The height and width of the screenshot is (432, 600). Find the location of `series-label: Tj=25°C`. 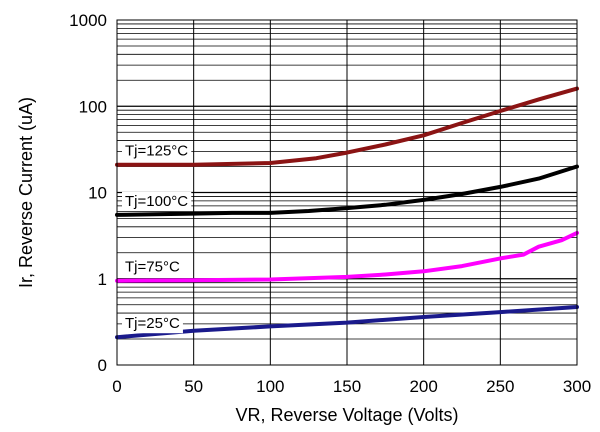

series-label: Tj=25°C is located at coordinates (152, 323).